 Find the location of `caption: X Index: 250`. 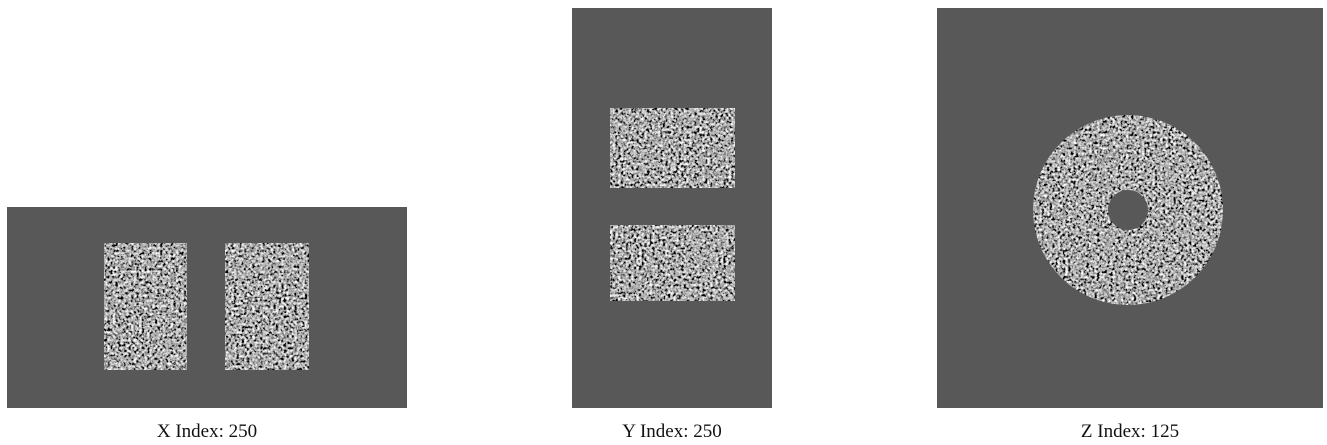

caption: X Index: 250 is located at coordinates (207, 431).